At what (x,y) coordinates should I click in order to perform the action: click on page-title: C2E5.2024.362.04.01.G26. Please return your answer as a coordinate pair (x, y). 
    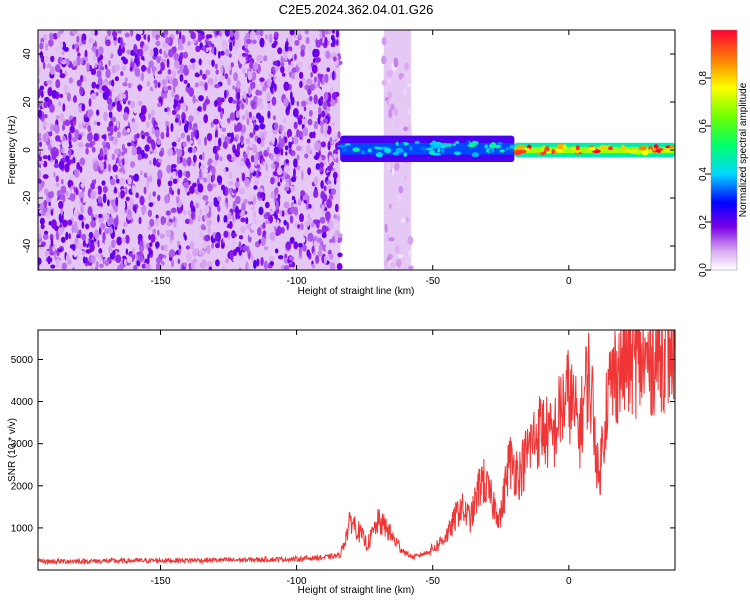
    Looking at the image, I should click on (356, 9).